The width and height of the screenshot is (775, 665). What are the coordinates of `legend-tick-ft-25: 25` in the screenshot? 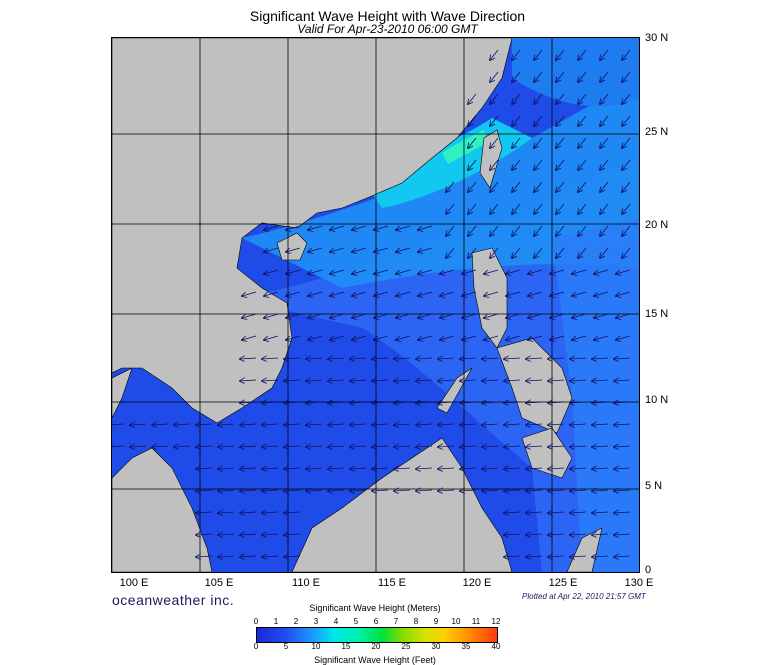 It's located at (406, 646).